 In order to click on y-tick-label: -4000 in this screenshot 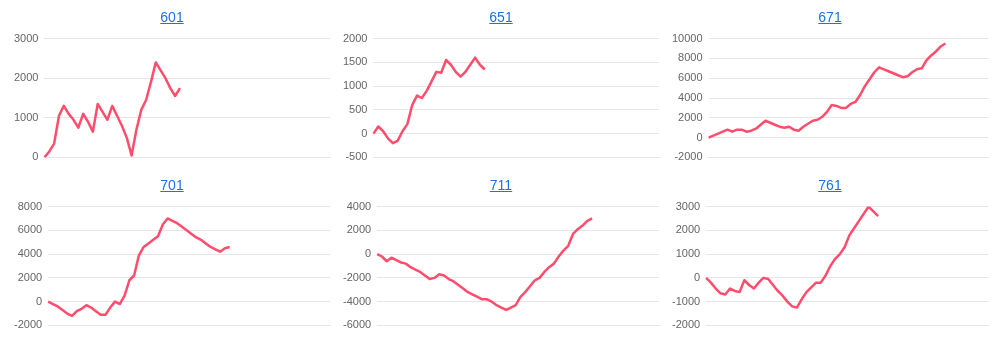, I will do `click(357, 300)`.